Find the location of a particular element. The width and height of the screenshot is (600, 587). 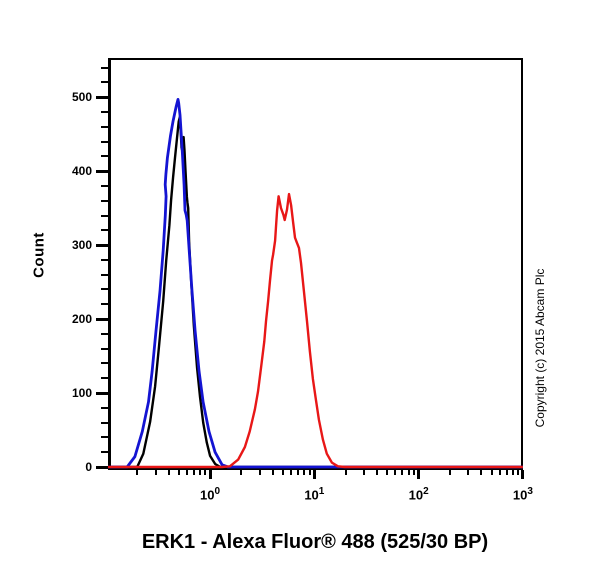

y-tick-label: 200 is located at coordinates (81, 319).